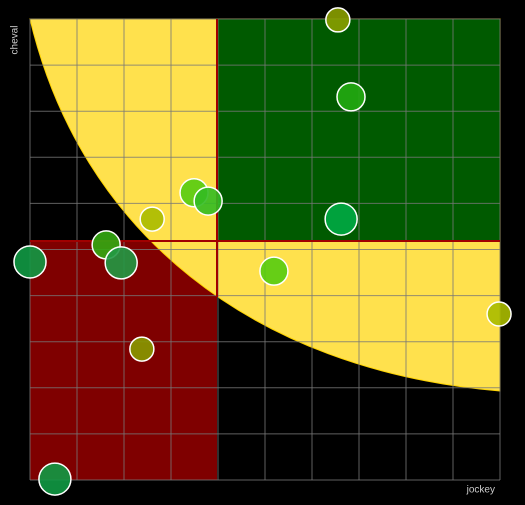 The height and width of the screenshot is (505, 525). What do you see at coordinates (480, 490) in the screenshot?
I see `x-axis-label: jockey` at bounding box center [480, 490].